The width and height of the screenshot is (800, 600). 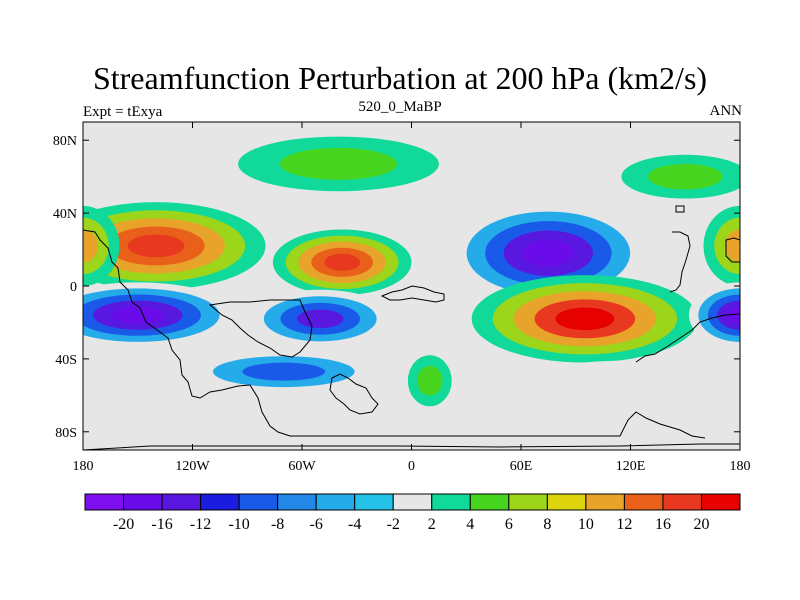 I want to click on lon-tick-label: 120W, so click(x=192, y=466).